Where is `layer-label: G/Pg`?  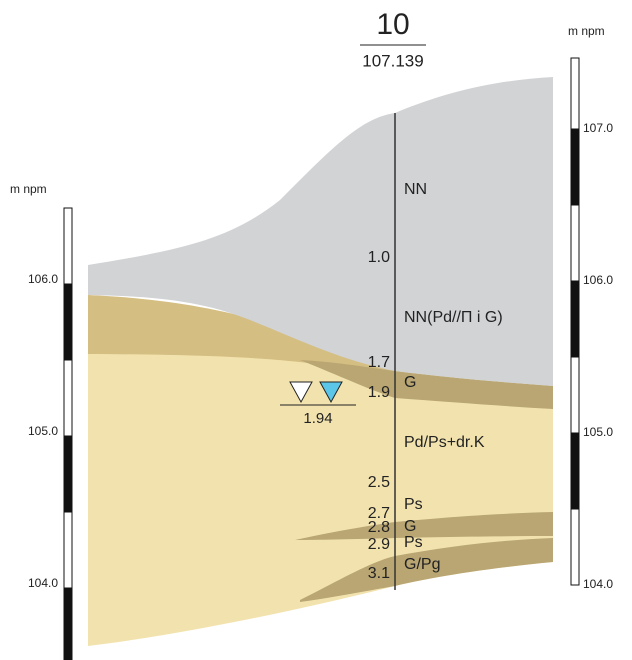
layer-label: G/Pg is located at coordinates (422, 564).